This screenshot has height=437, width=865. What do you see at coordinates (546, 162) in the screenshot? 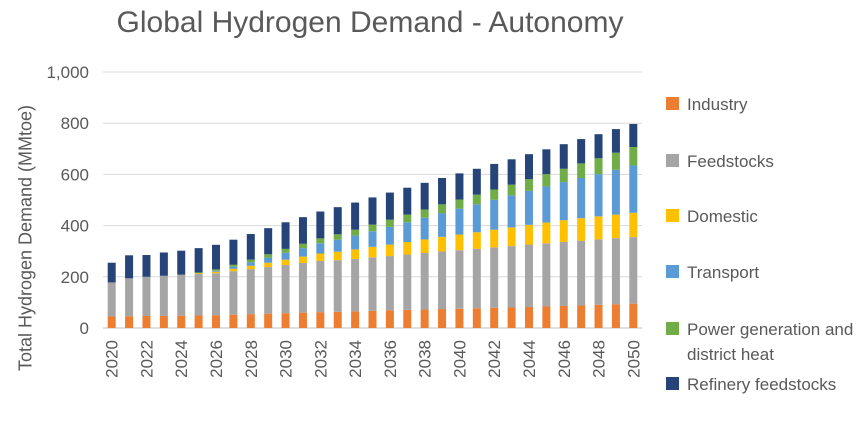
I see `bar-refinery-feedstocks-2045` at bounding box center [546, 162].